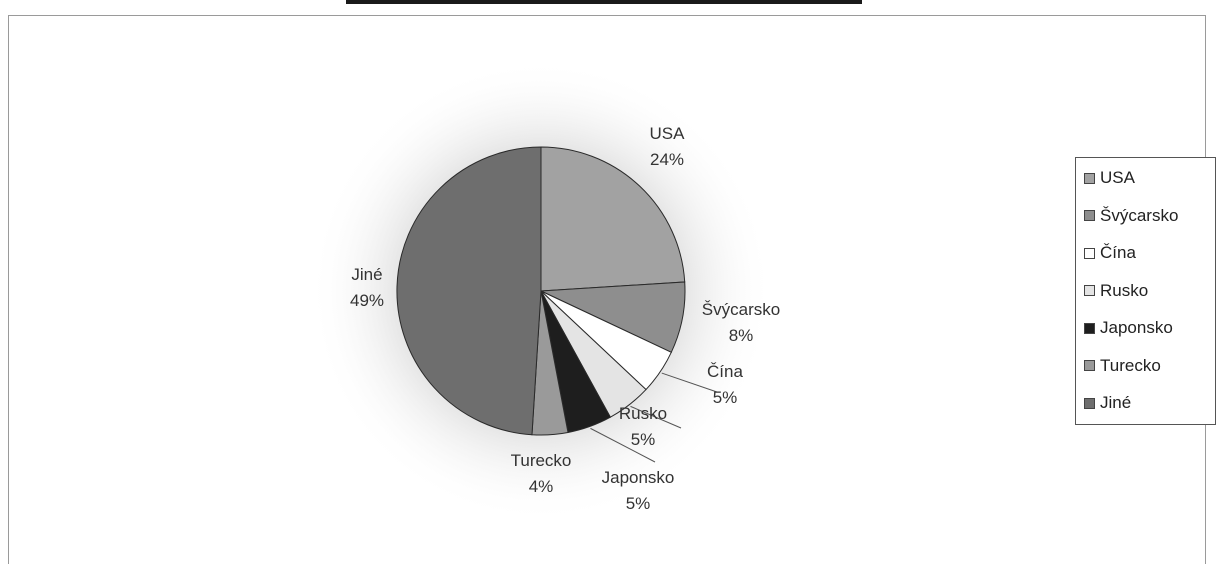 The image size is (1216, 564). What do you see at coordinates (638, 477) in the screenshot?
I see `data-label-name: Japonsko` at bounding box center [638, 477].